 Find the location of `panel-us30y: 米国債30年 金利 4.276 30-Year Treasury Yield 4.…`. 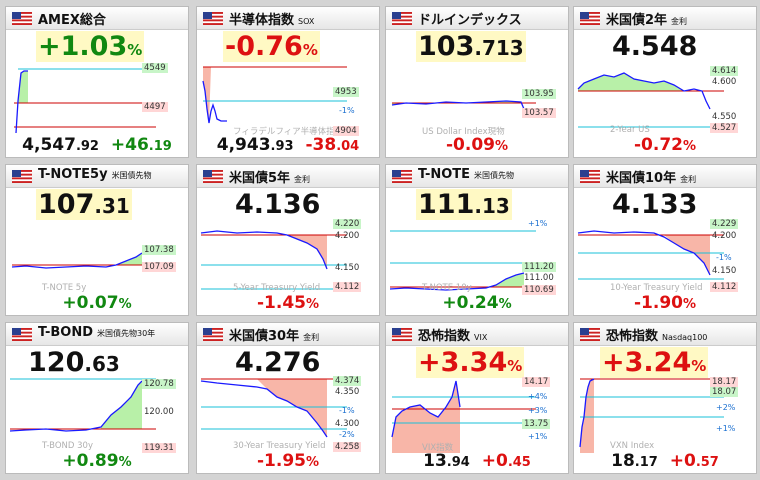

panel-us30y: 米国債30年 金利 4.276 30-Year Treasury Yield 4.… is located at coordinates (288, 398).